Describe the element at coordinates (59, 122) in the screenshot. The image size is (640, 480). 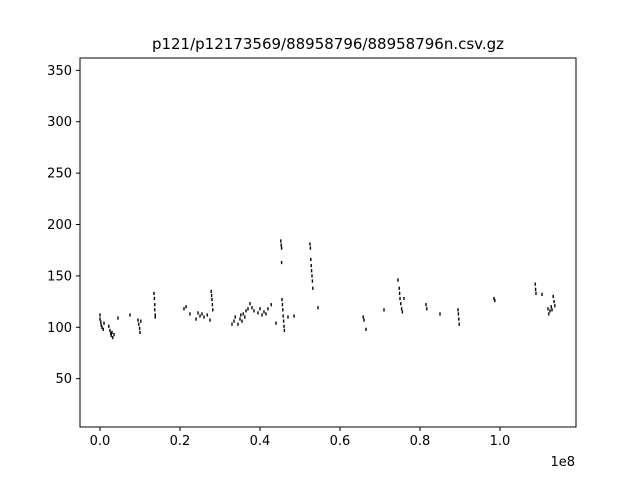
I see `y-tick-label: 300` at that location.